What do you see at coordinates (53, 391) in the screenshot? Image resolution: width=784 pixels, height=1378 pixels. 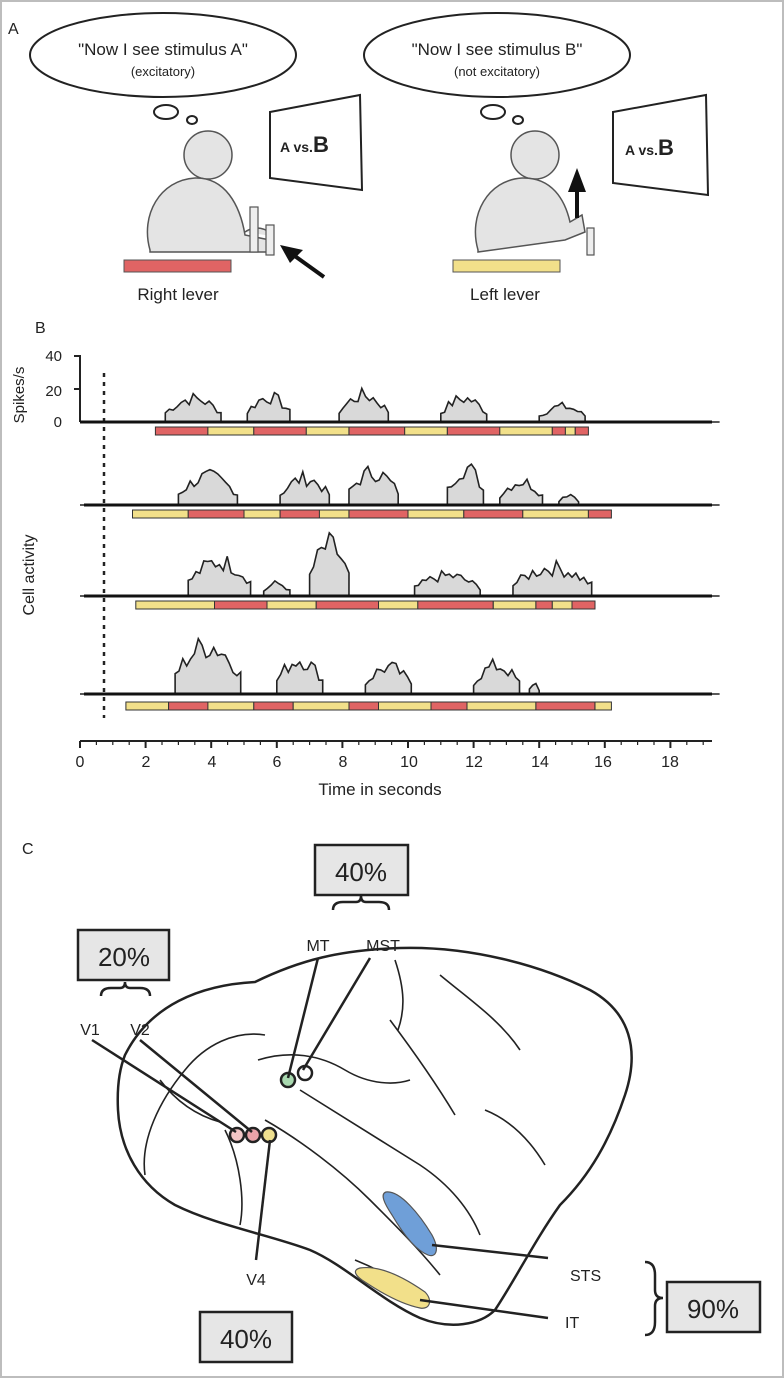 I see `ytick-20: 20` at bounding box center [53, 391].